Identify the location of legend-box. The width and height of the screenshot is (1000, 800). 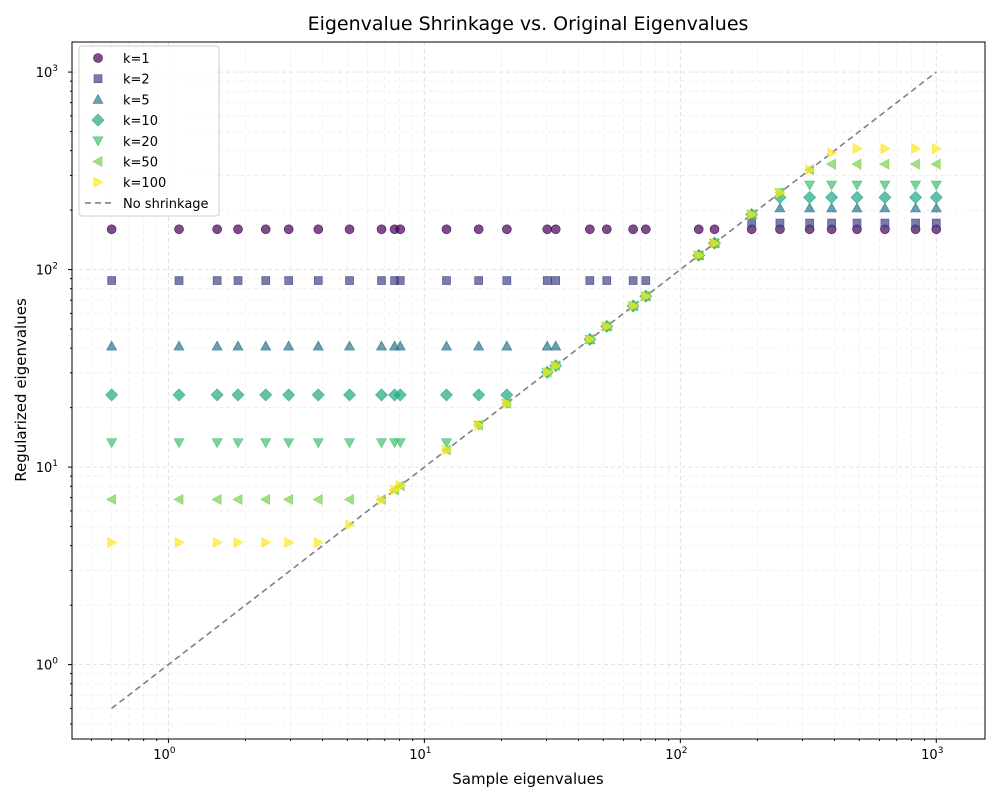
(149, 131).